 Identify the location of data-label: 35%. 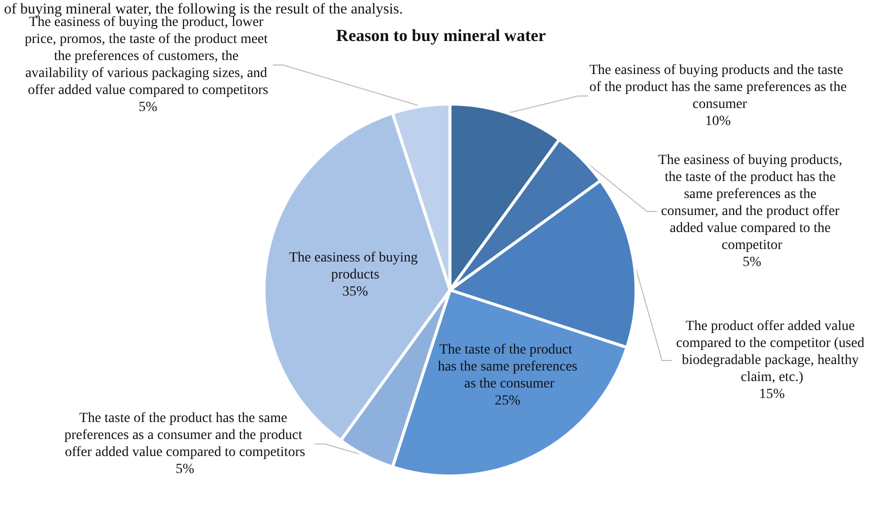
(355, 292).